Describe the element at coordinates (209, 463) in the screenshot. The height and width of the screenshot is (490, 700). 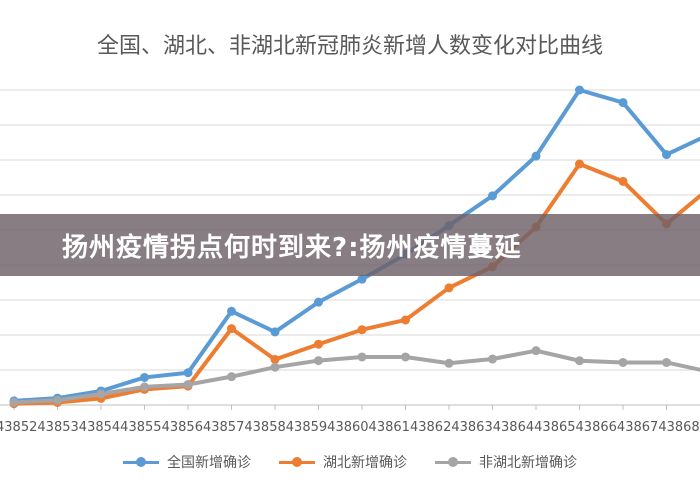
I see `legend-label: 全国新增确诊` at that location.